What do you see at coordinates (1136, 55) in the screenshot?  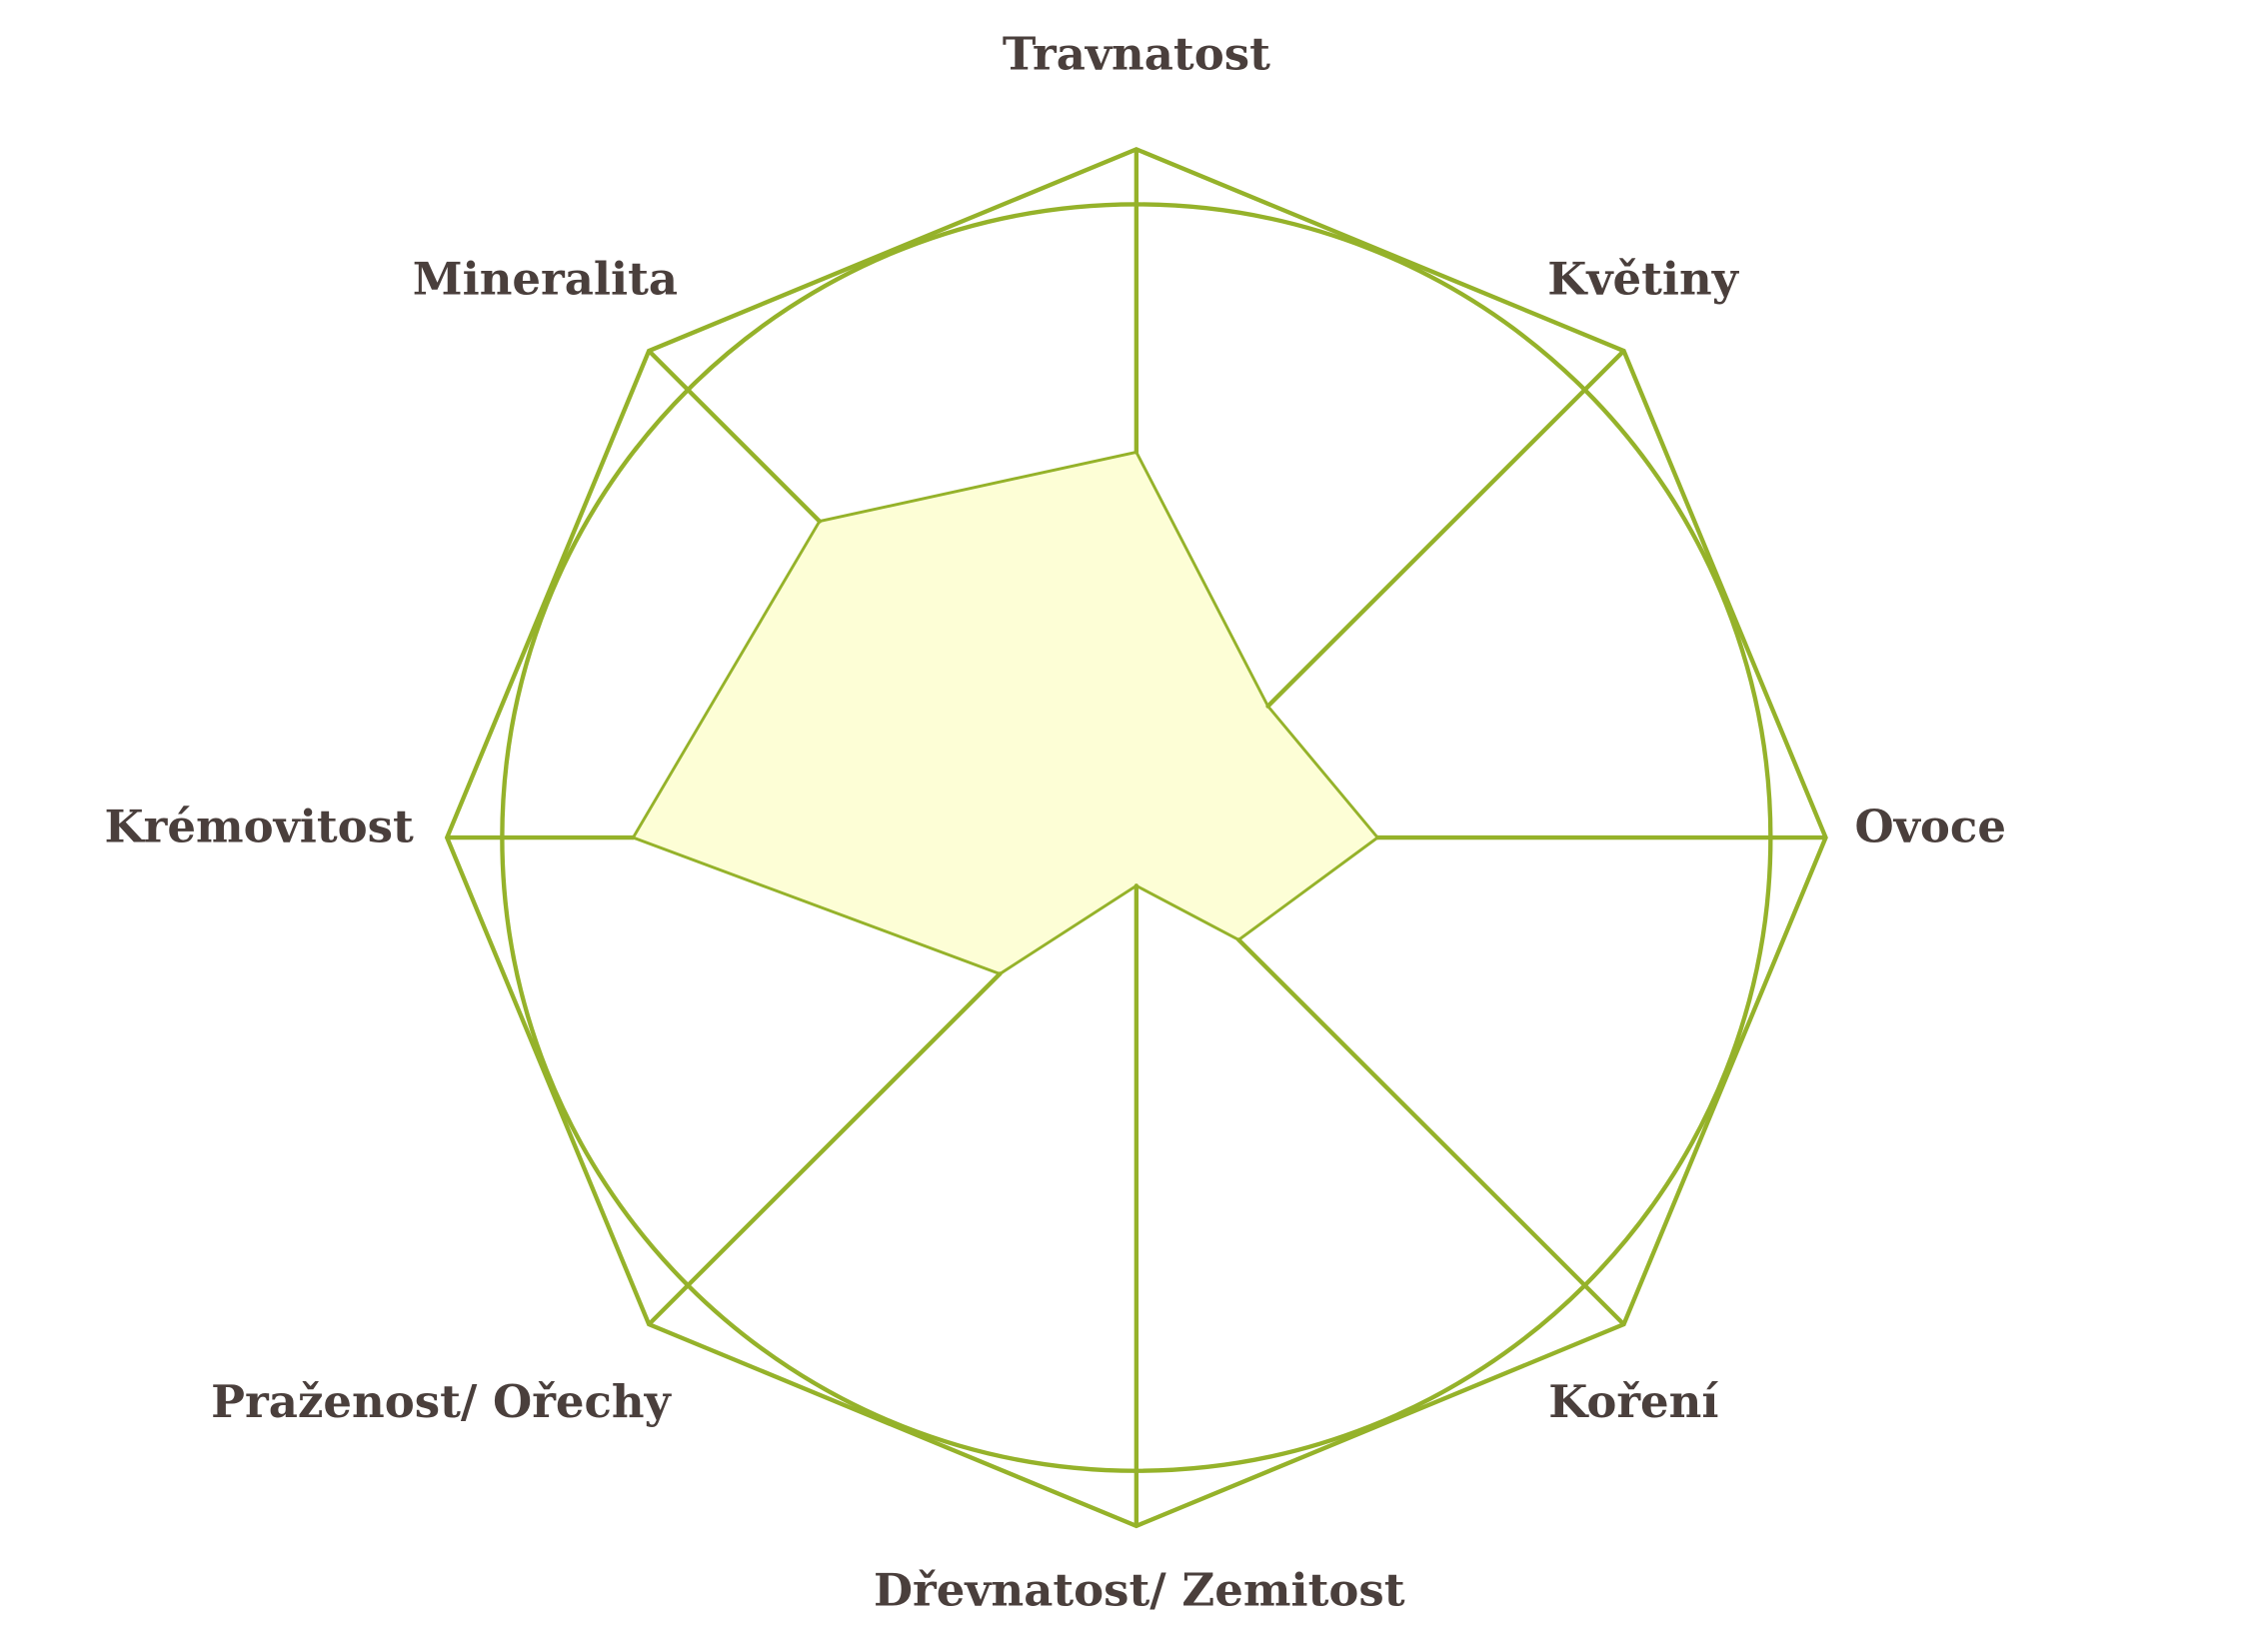 I see `axis-label: Travnatost` at bounding box center [1136, 55].